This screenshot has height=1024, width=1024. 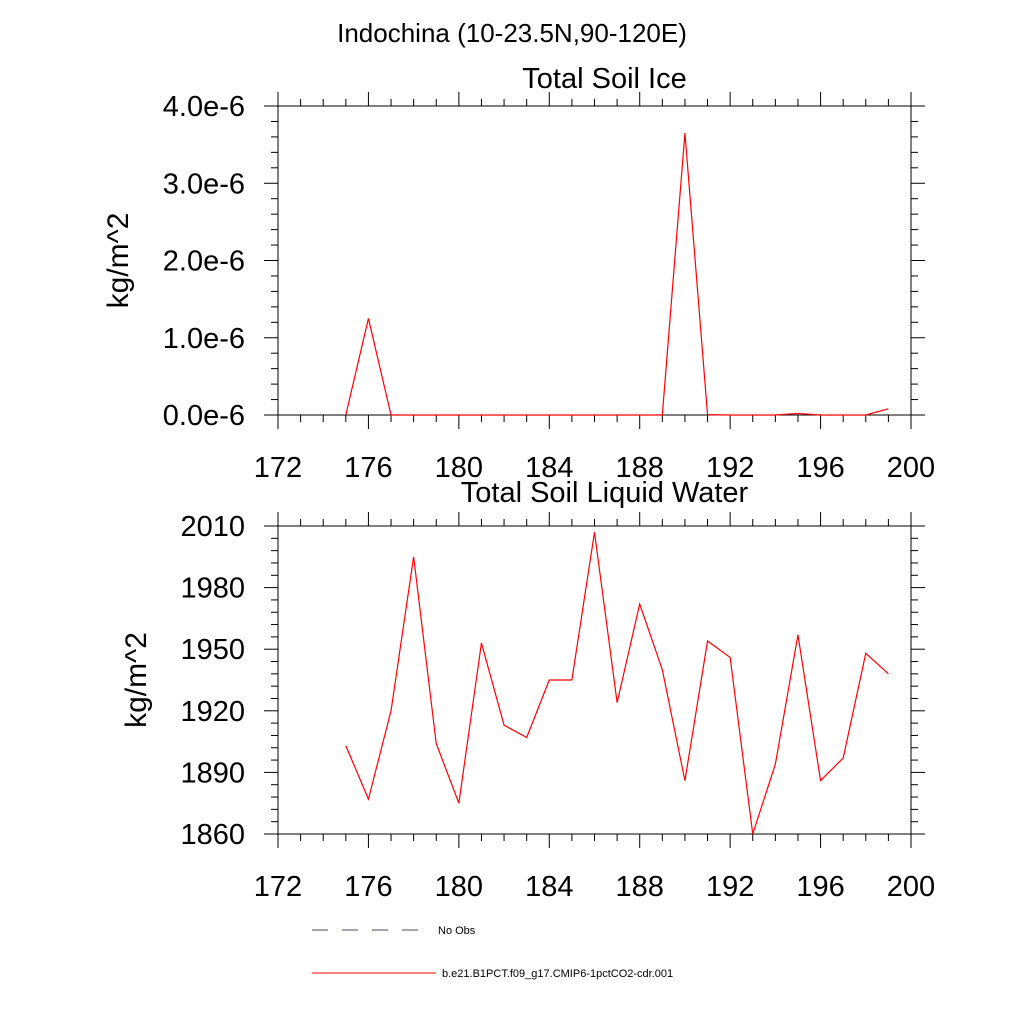 I want to click on y-tick-label: 1860, so click(x=212, y=835).